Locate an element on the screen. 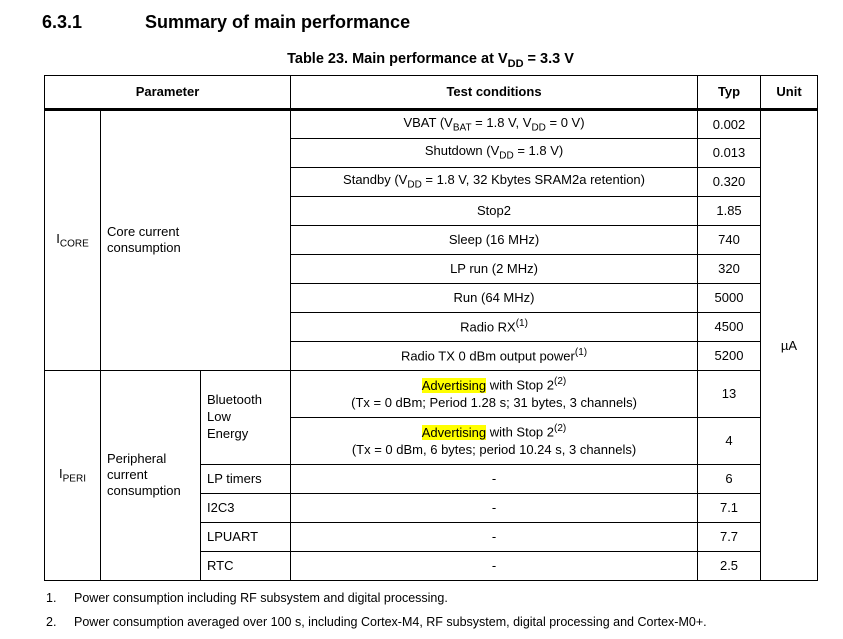 The width and height of the screenshot is (843, 639). typ-value-cell: 7.1 is located at coordinates (729, 507).